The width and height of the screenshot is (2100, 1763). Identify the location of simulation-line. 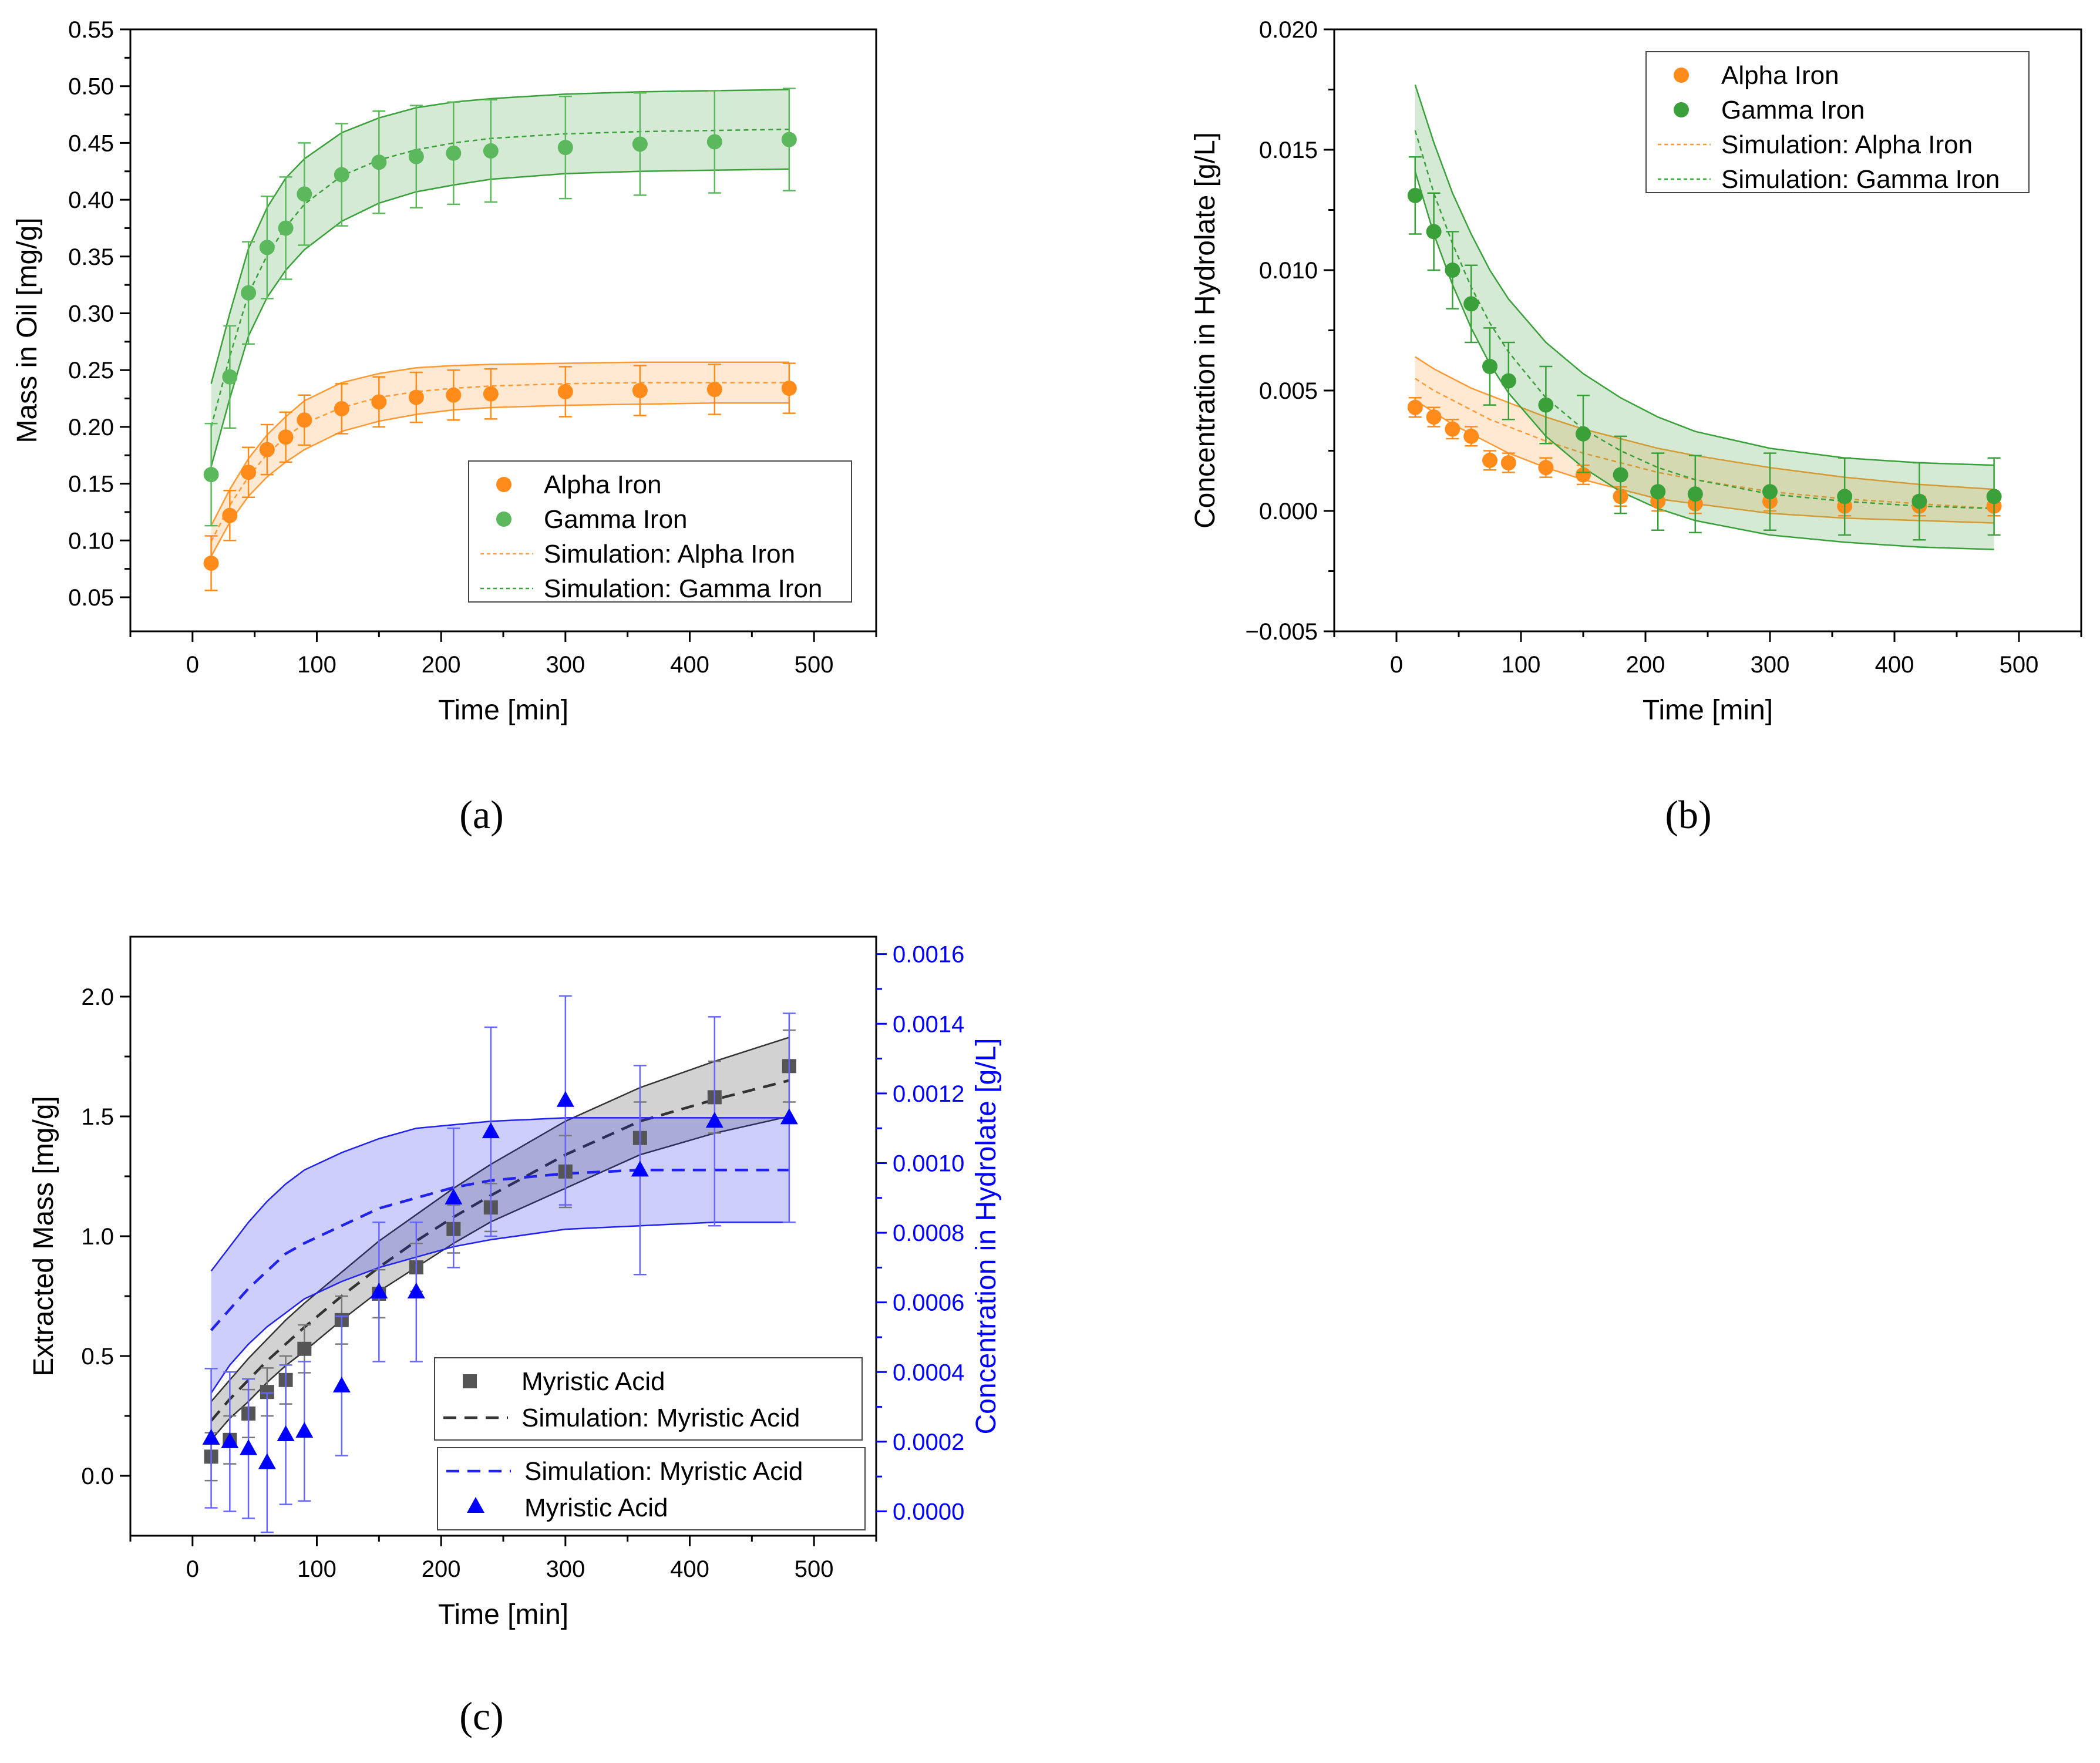
(499, 1250).